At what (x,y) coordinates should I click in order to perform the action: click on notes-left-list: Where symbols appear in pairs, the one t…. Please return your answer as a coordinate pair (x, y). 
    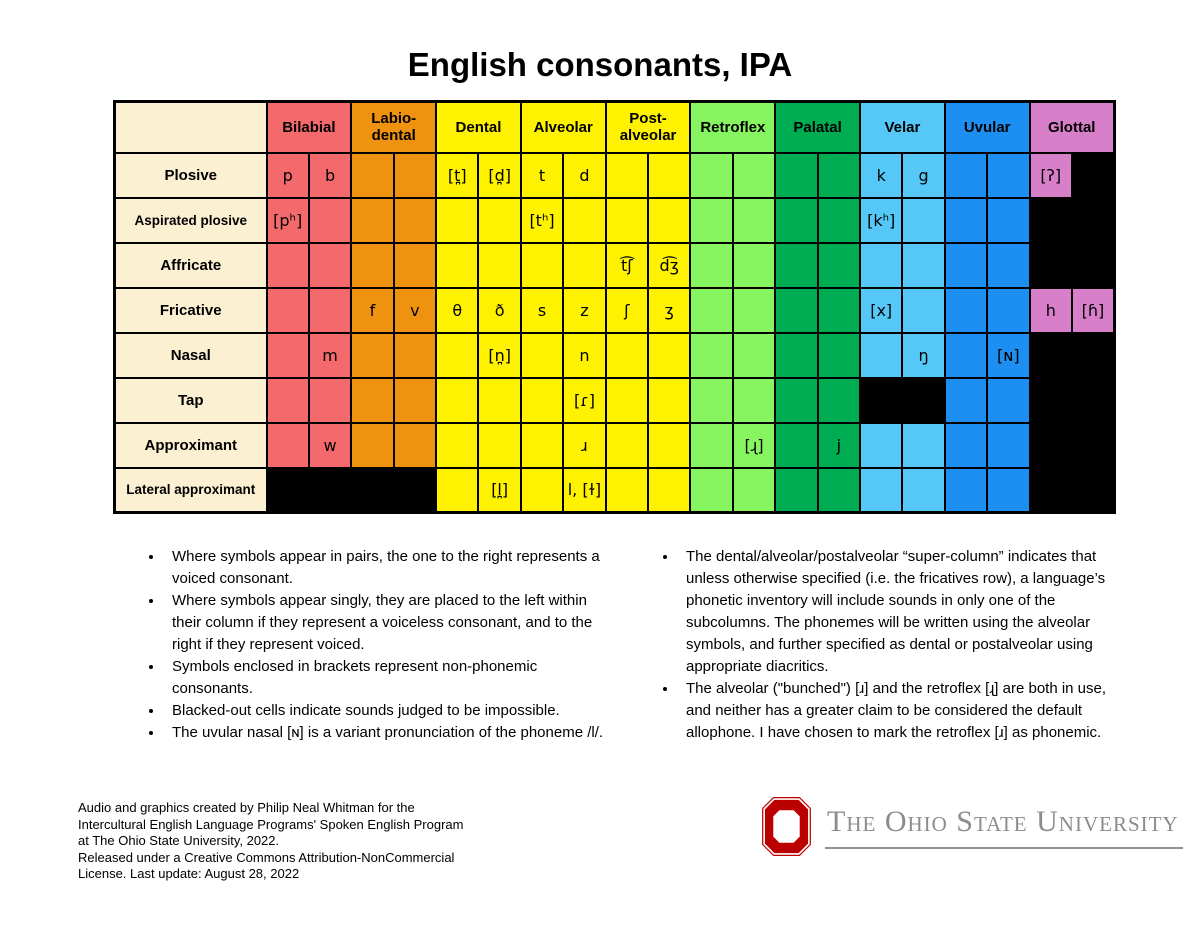
    Looking at the image, I should click on (372, 645).